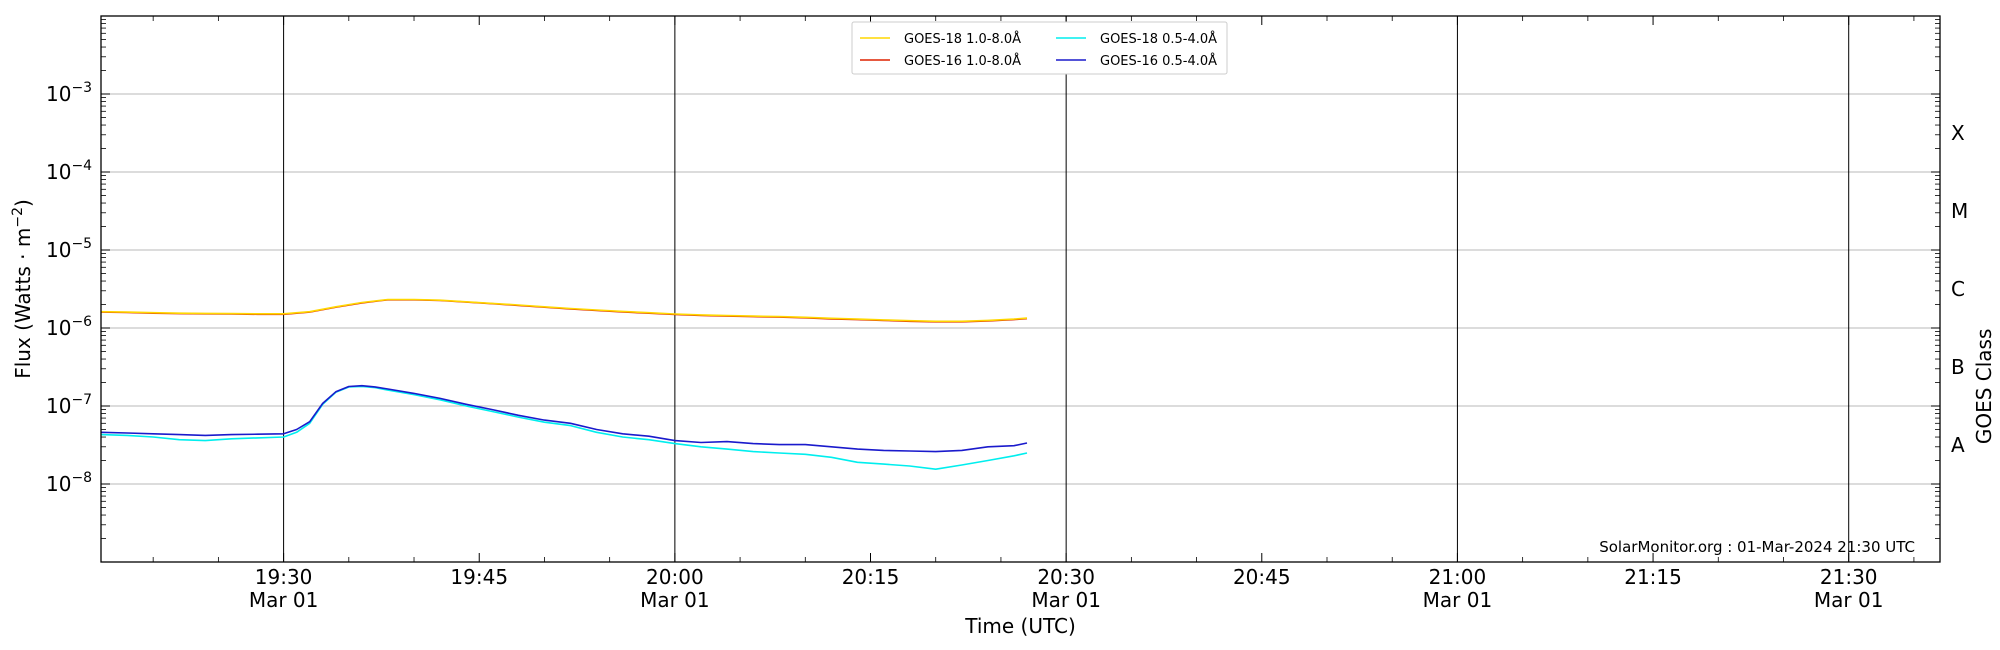  I want to click on y-tick-exponent: −7, so click(81, 400).